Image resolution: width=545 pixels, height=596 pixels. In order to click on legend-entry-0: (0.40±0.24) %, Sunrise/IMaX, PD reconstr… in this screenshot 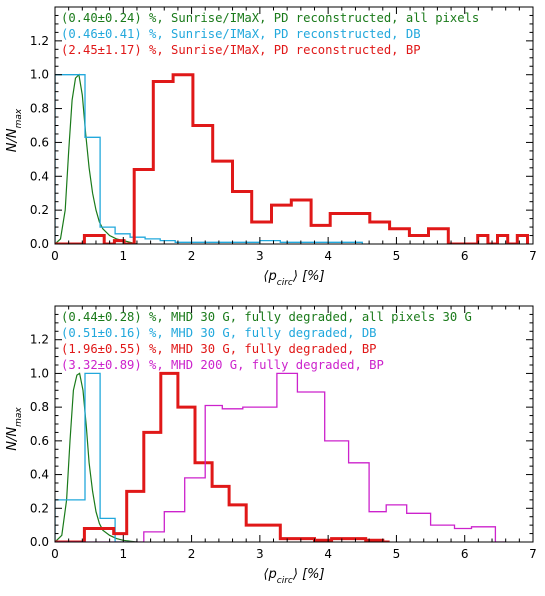, I will do `click(270, 18)`.